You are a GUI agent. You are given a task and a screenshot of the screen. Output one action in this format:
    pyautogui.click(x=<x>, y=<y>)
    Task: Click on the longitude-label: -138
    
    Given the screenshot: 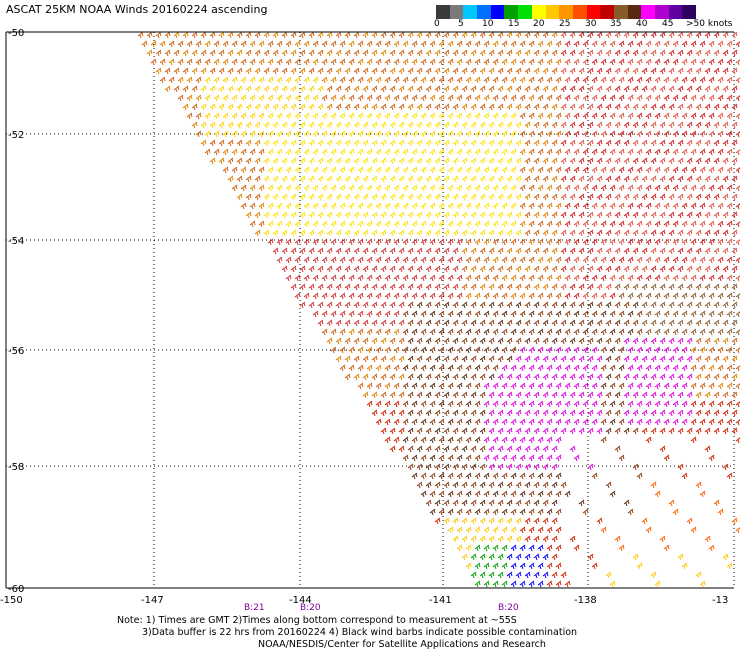 What is the action you would take?
    pyautogui.click(x=585, y=600)
    